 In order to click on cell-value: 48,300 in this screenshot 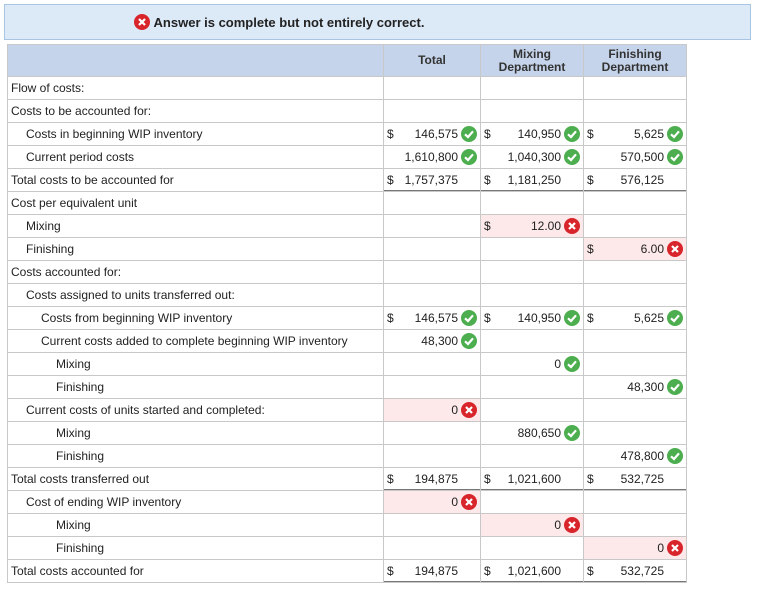, I will do `click(439, 341)`.